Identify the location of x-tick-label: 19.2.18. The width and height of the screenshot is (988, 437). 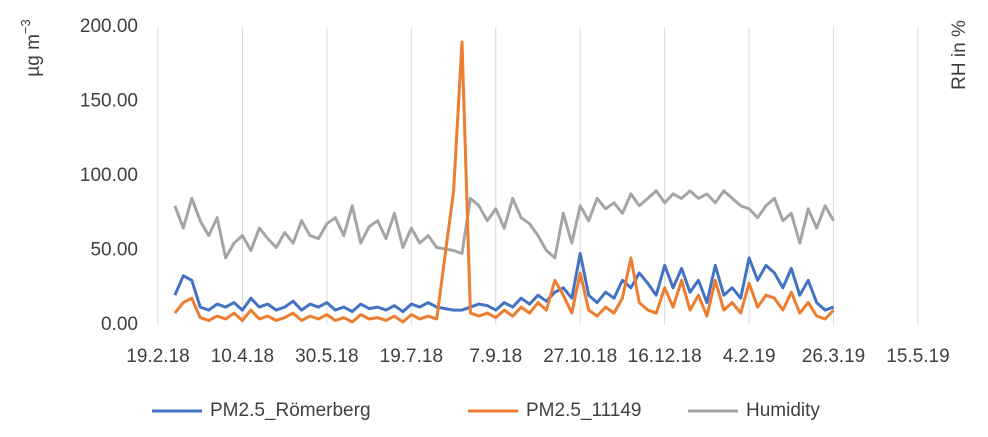
(157, 356).